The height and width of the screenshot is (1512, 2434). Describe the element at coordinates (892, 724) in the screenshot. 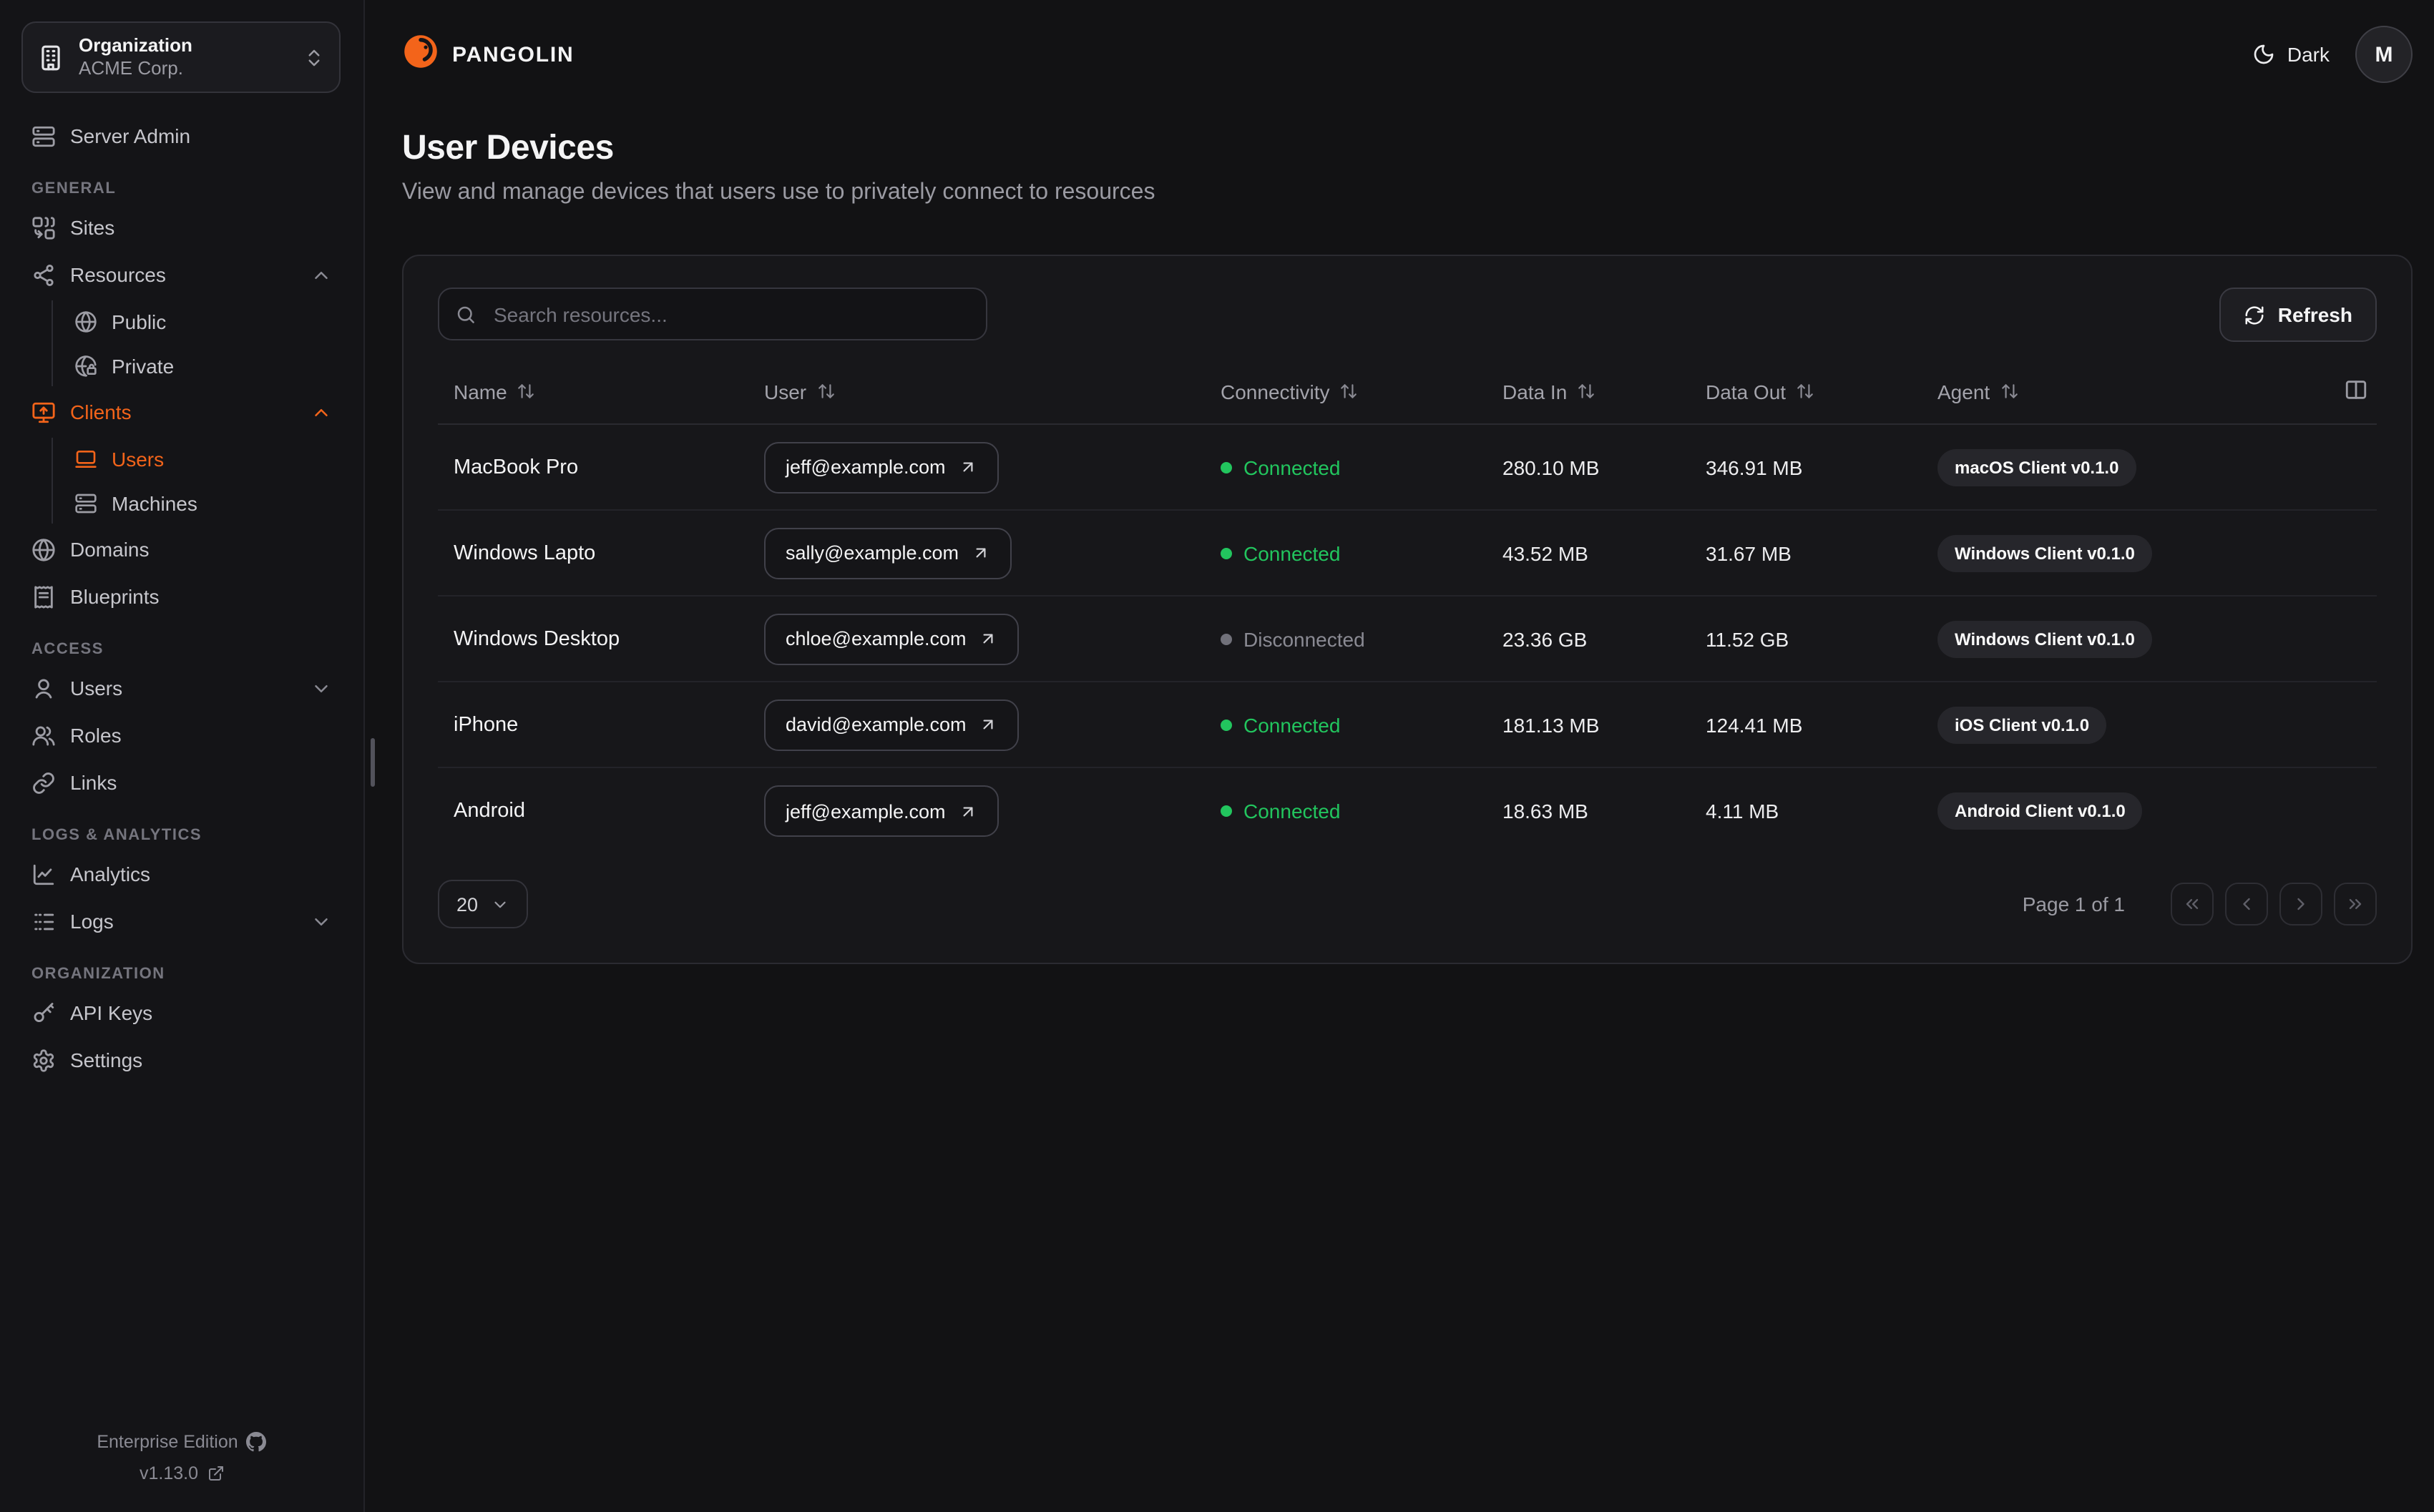

I see `user-link-button: david@example.com` at that location.